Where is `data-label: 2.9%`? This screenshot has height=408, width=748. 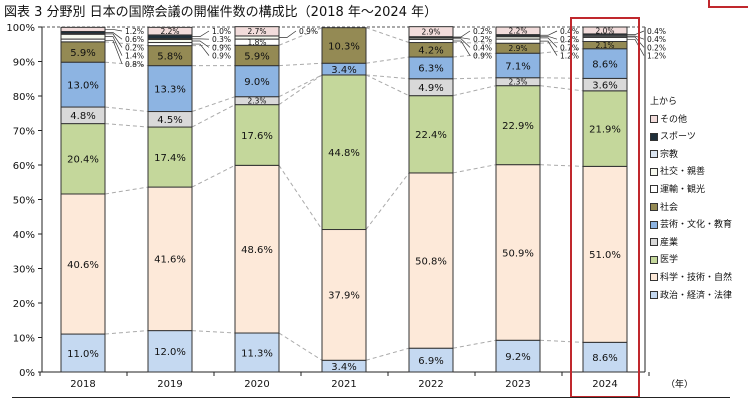
data-label: 2.9% is located at coordinates (517, 48).